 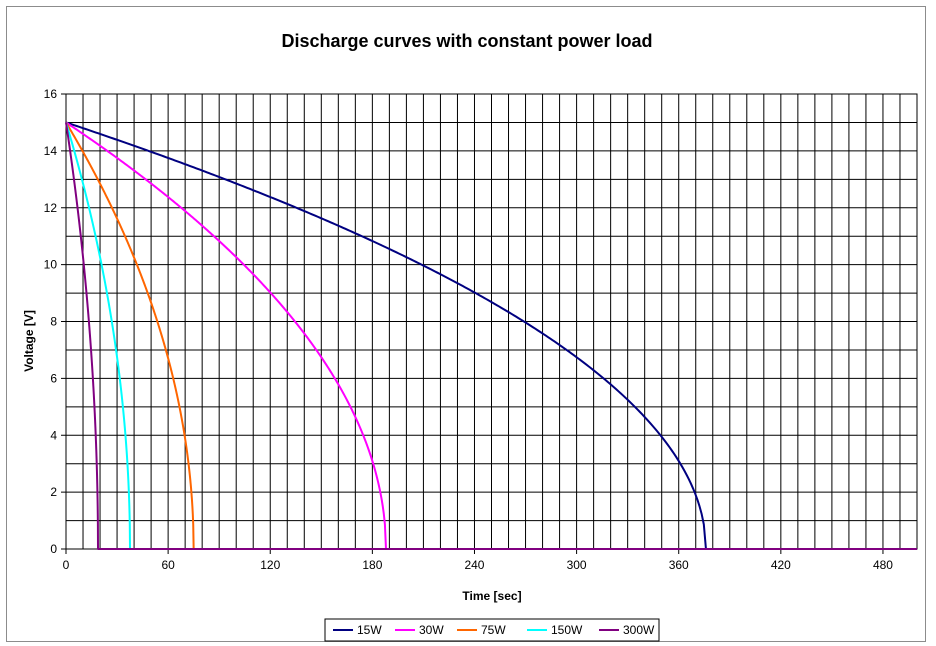 What do you see at coordinates (53, 378) in the screenshot?
I see `y-tick-label: 6` at bounding box center [53, 378].